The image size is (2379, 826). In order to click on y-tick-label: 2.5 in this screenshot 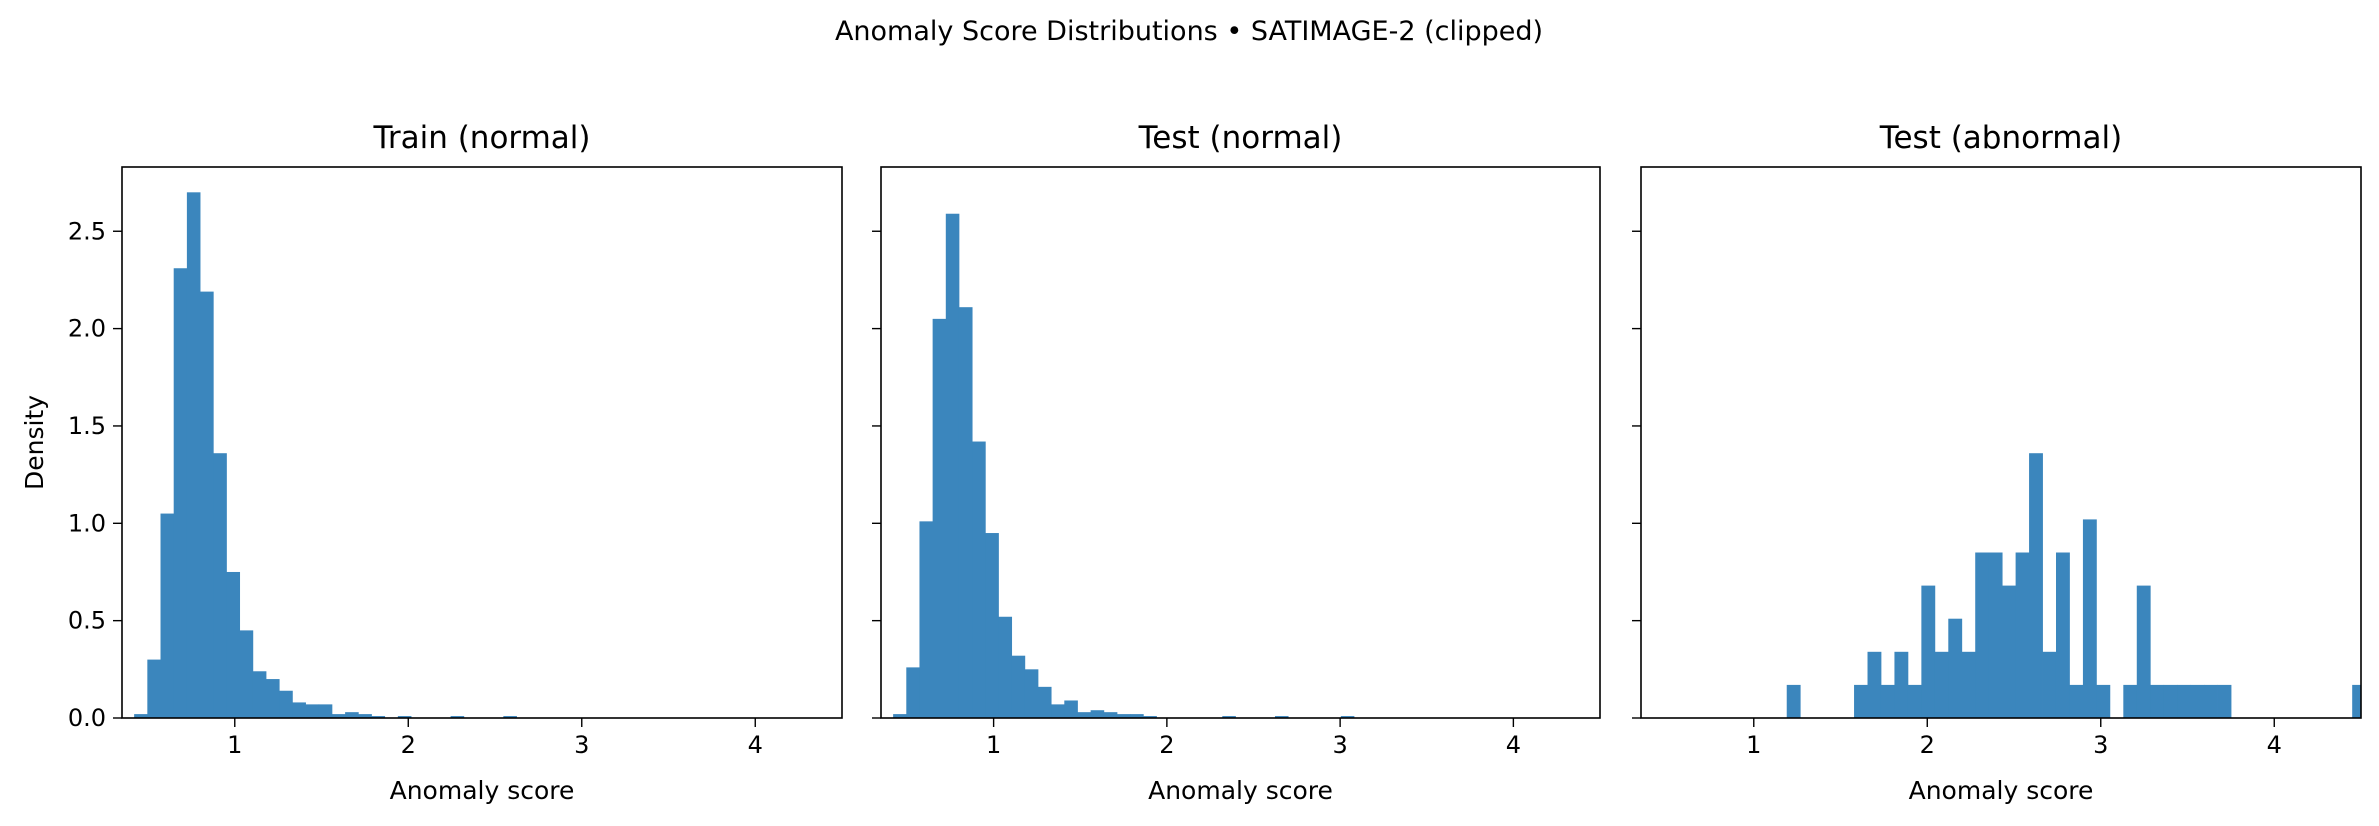, I will do `click(87, 231)`.